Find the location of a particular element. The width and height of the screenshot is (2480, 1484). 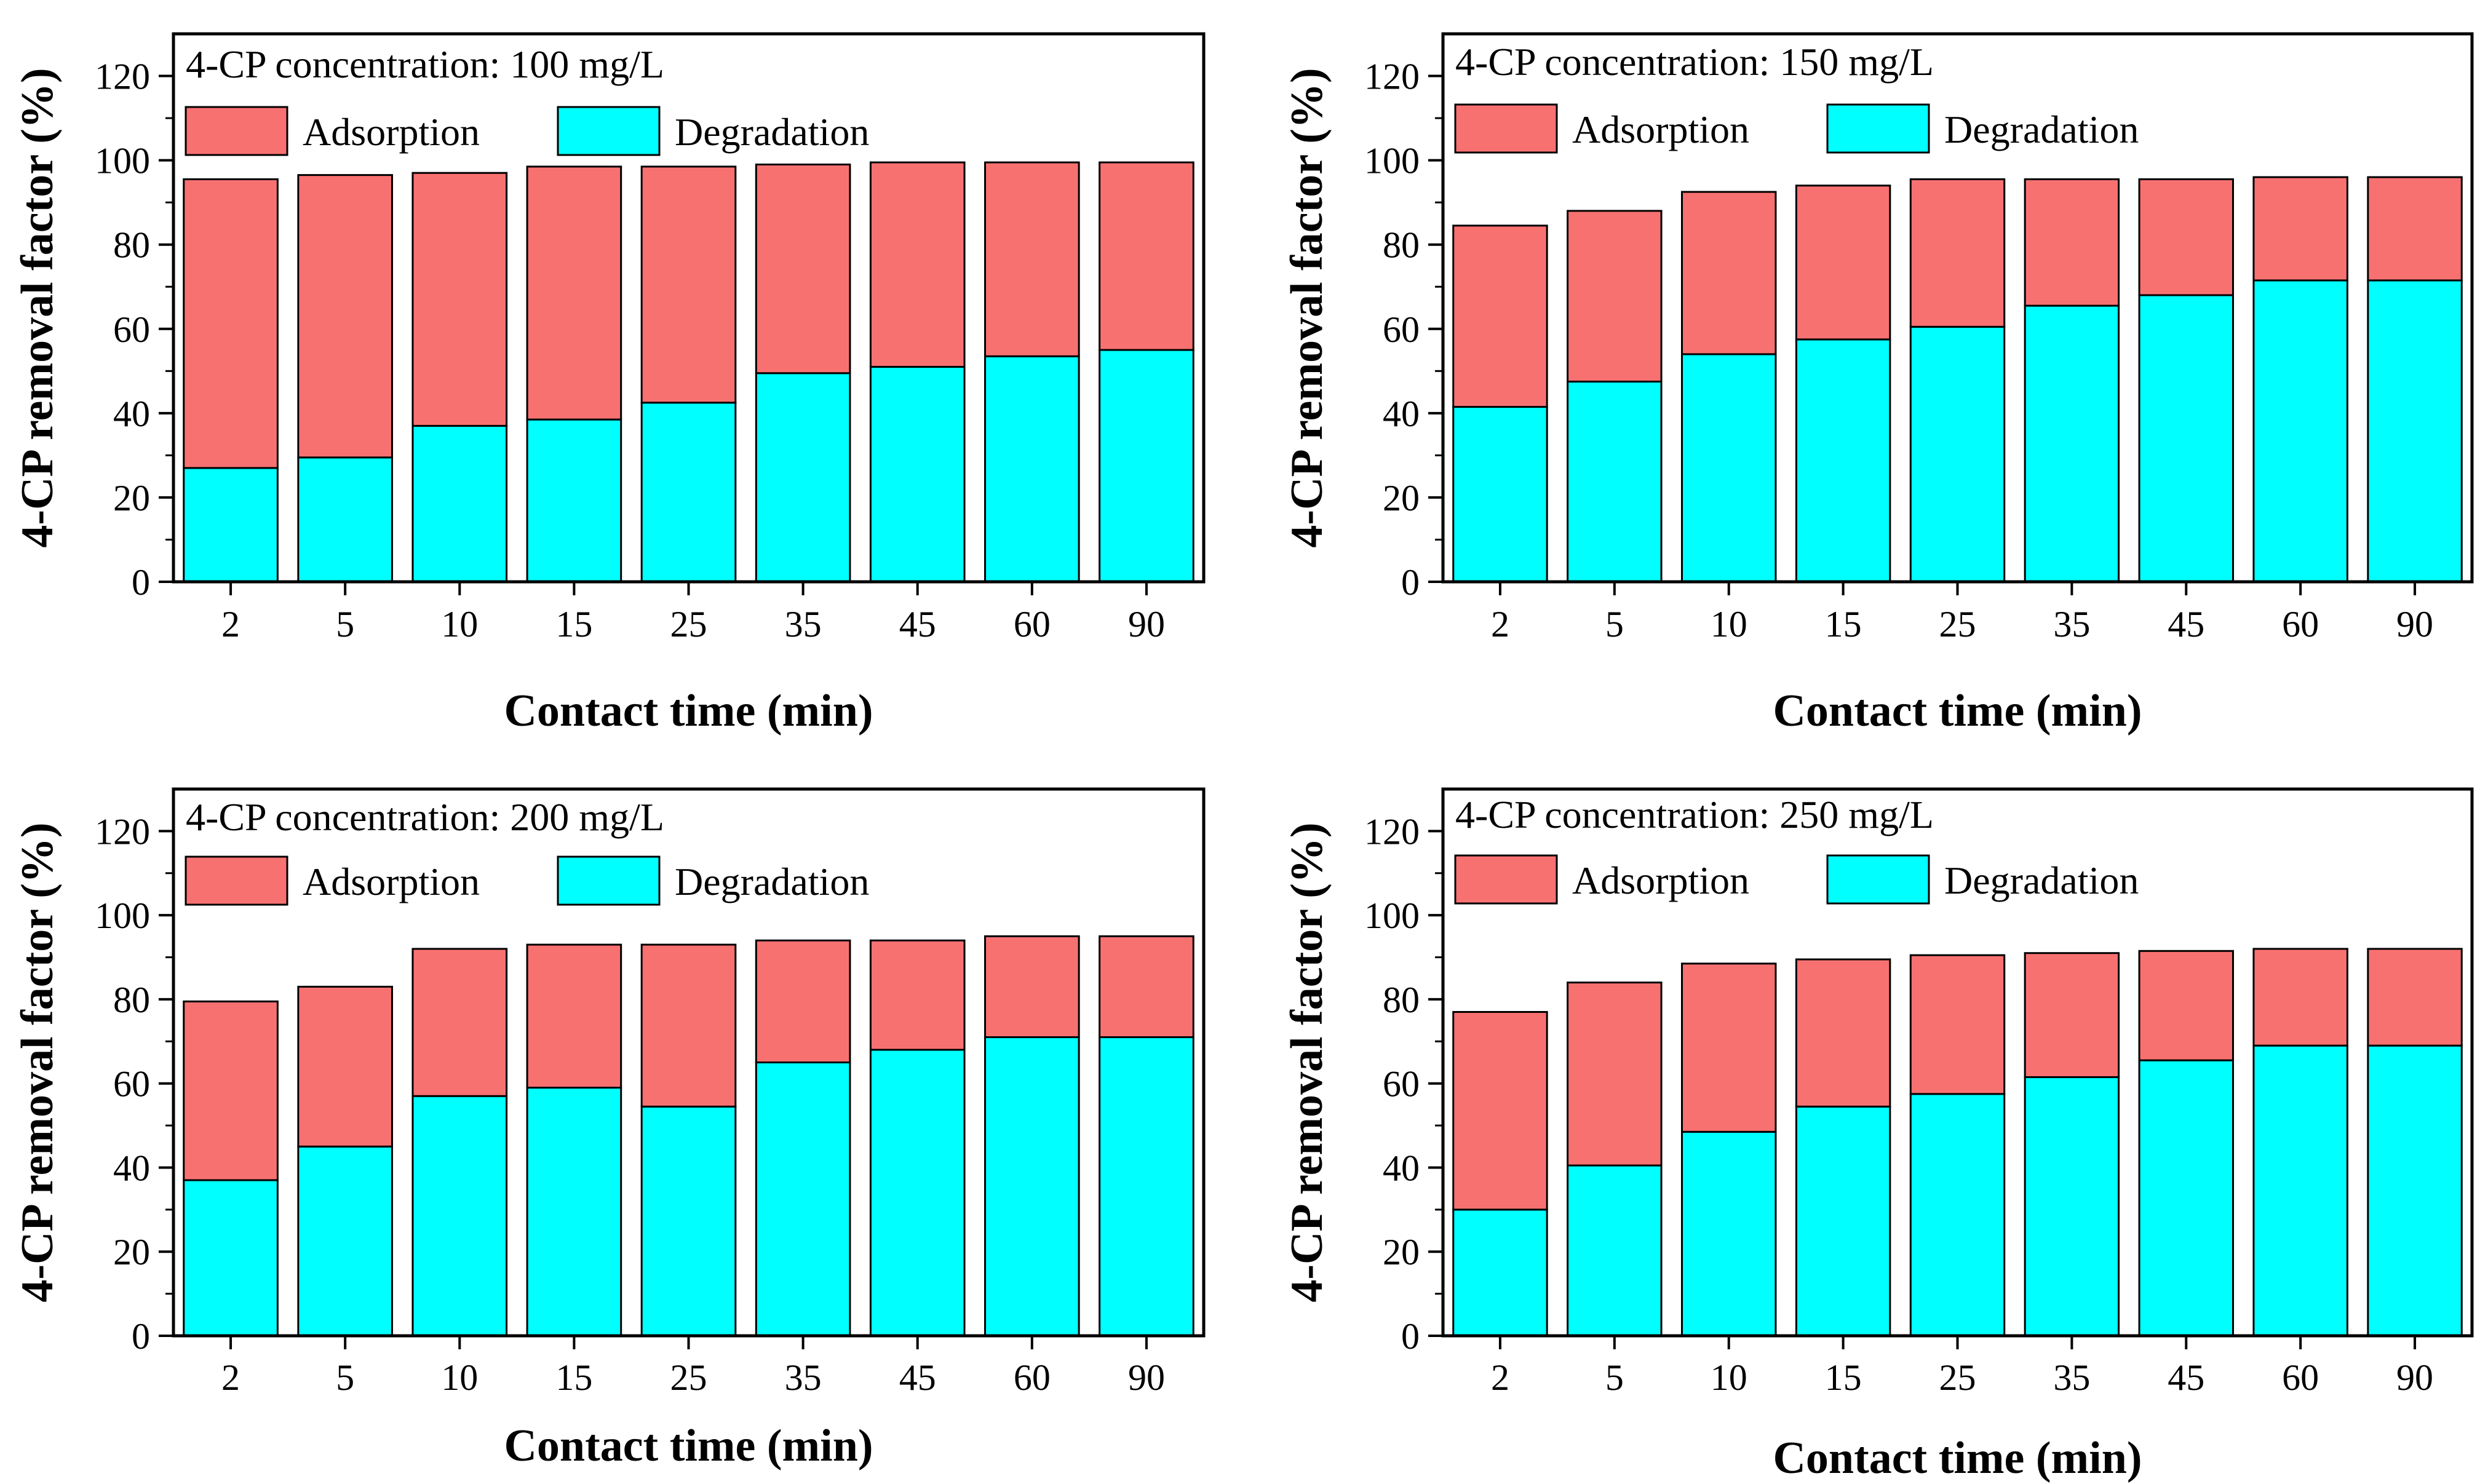

panel-1-y-tick-label-80: 80 is located at coordinates (131, 245).